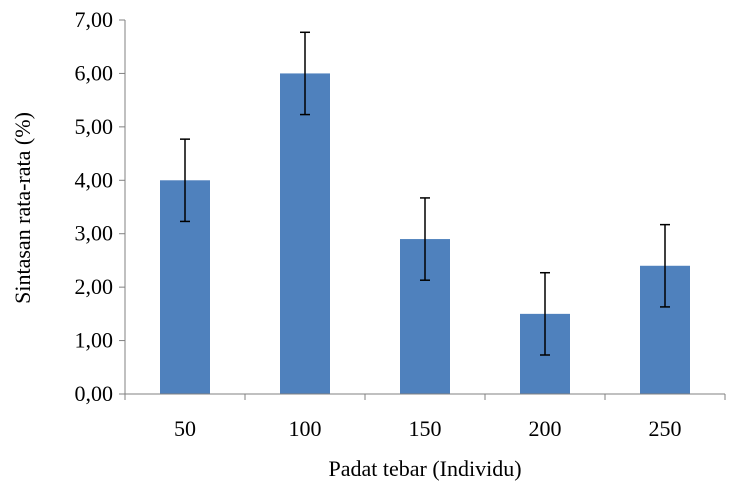 The width and height of the screenshot is (746, 496). I want to click on y-tick-label: 3,00, so click(94, 233).